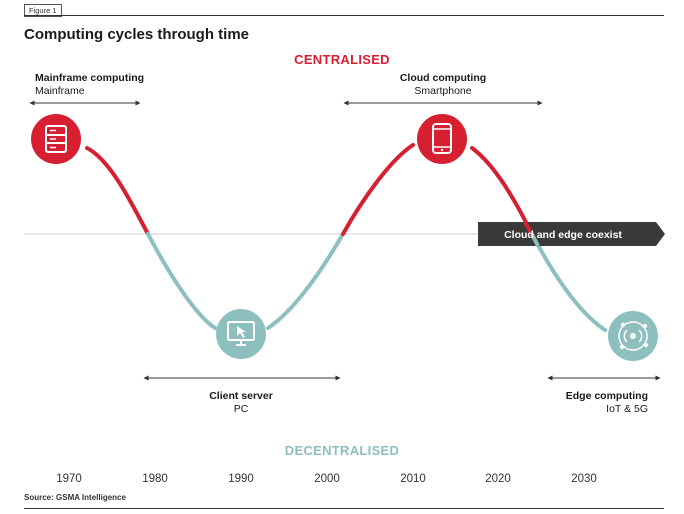  Describe the element at coordinates (241, 396) in the screenshot. I see `client-server-title: Client server` at that location.